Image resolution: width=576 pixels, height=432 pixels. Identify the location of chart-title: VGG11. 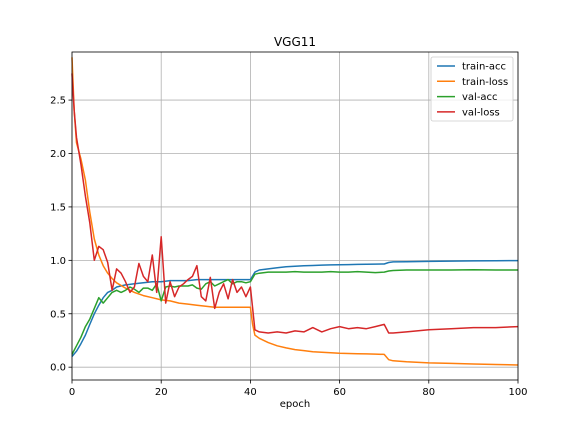
(295, 42).